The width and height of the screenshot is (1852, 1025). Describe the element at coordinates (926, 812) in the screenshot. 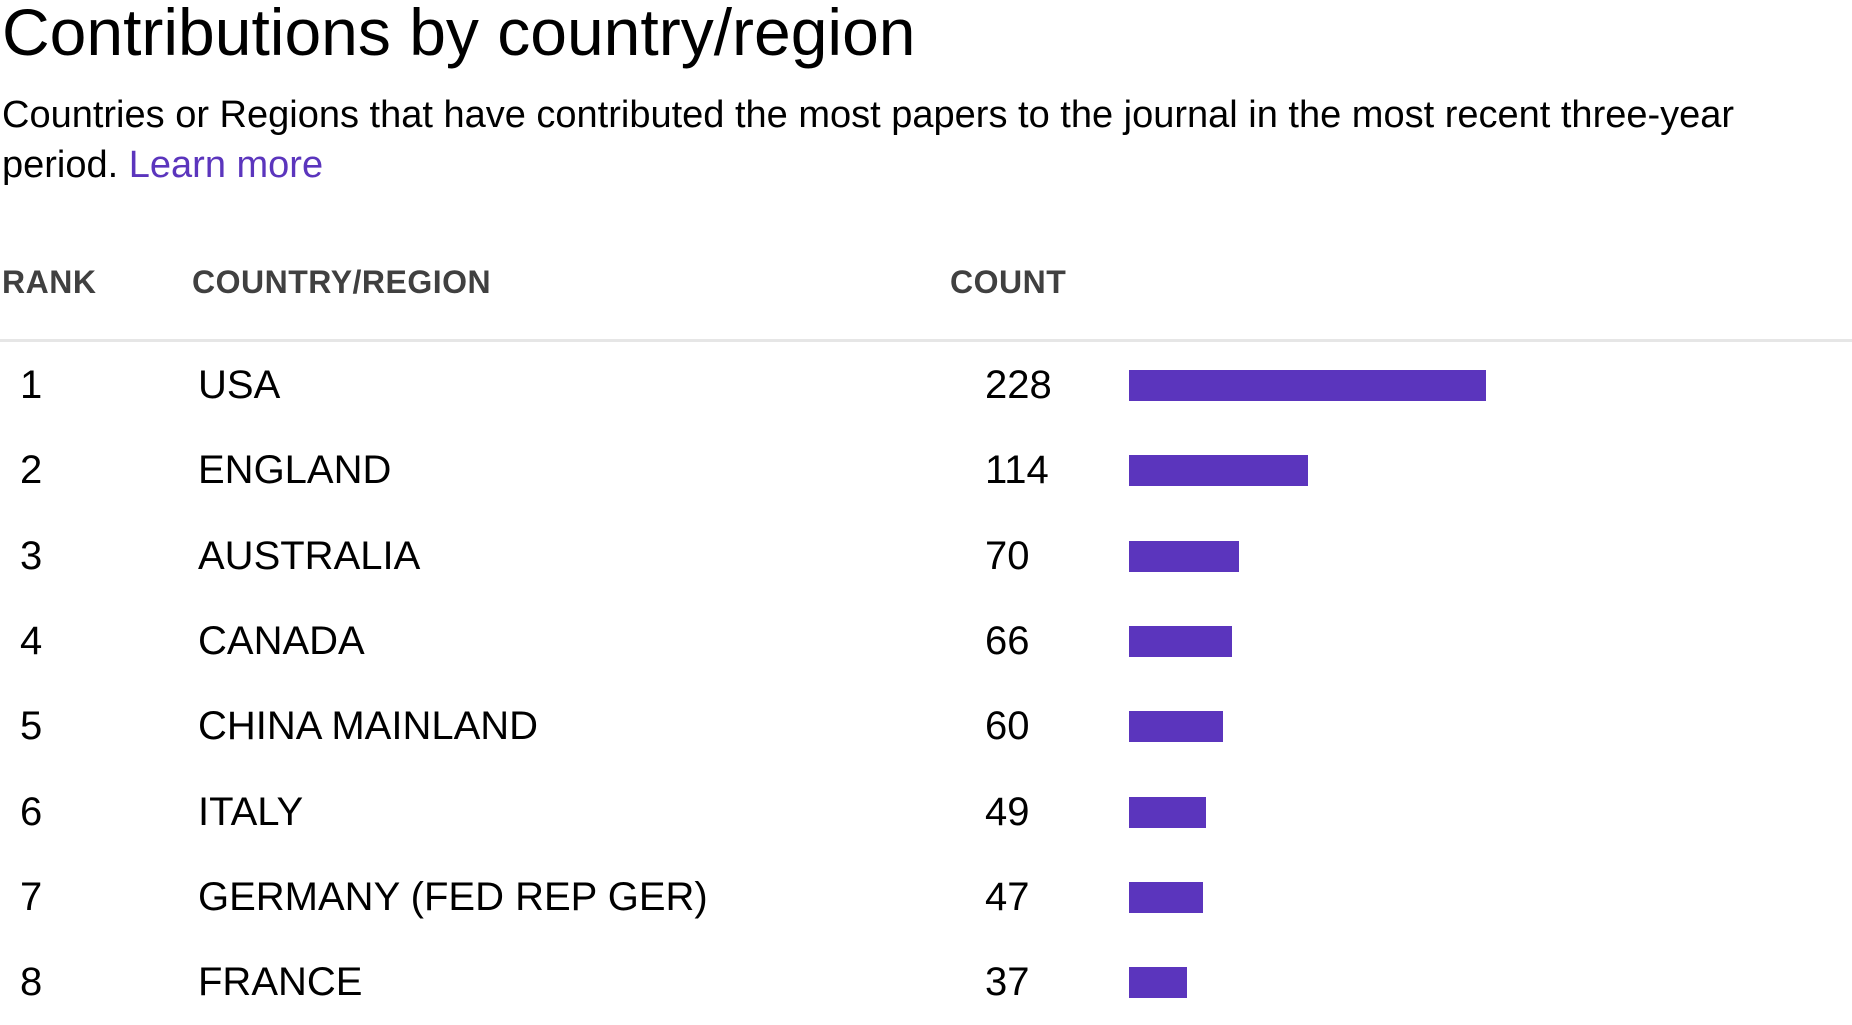

I see `table-row: 6 ITALY 49` at that location.